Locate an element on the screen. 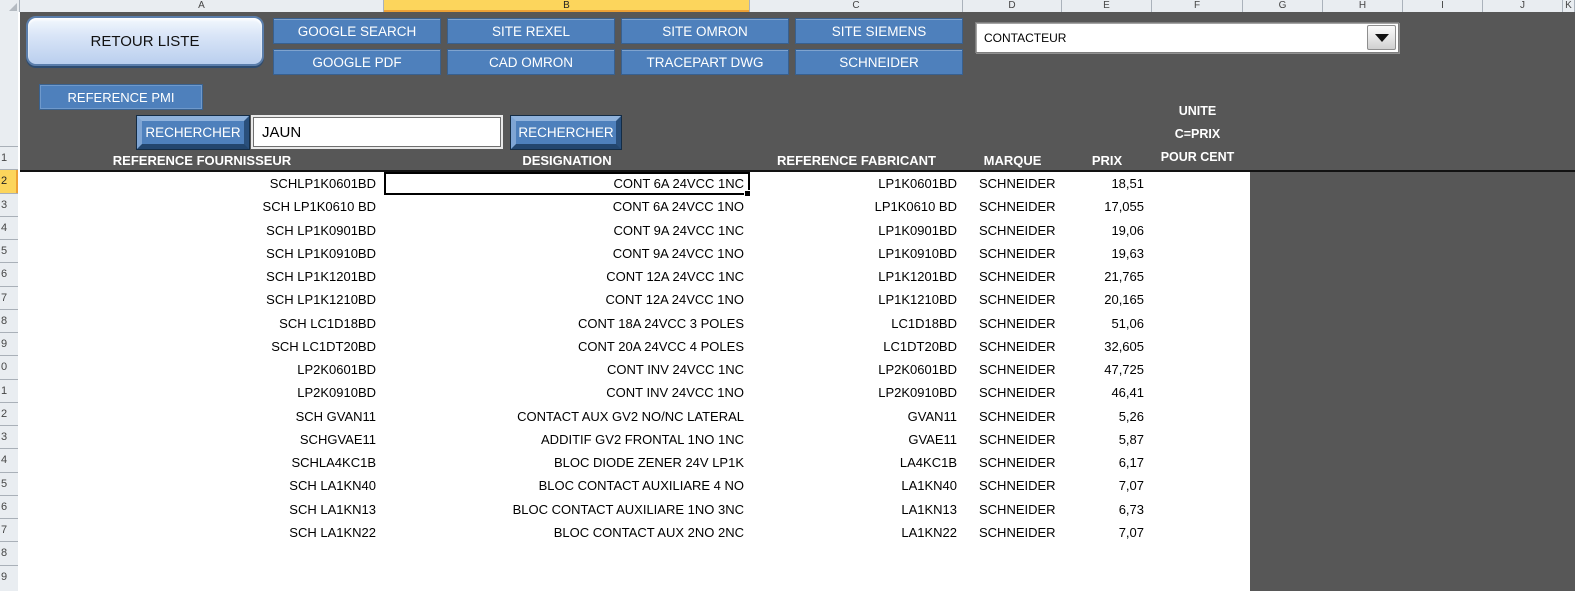 The height and width of the screenshot is (591, 1575). cell-designation: CONT 6A 24VCC 1NO is located at coordinates (678, 207).